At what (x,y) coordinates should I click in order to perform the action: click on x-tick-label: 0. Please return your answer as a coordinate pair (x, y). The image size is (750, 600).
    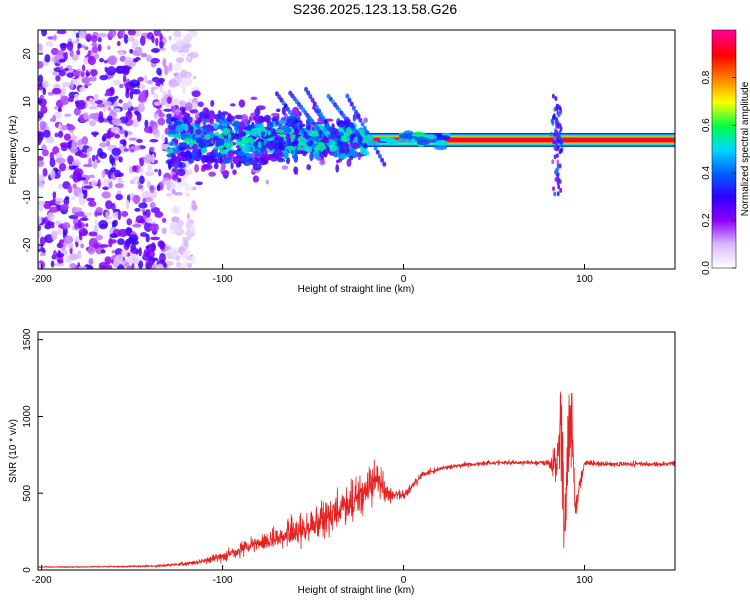
    Looking at the image, I should click on (404, 580).